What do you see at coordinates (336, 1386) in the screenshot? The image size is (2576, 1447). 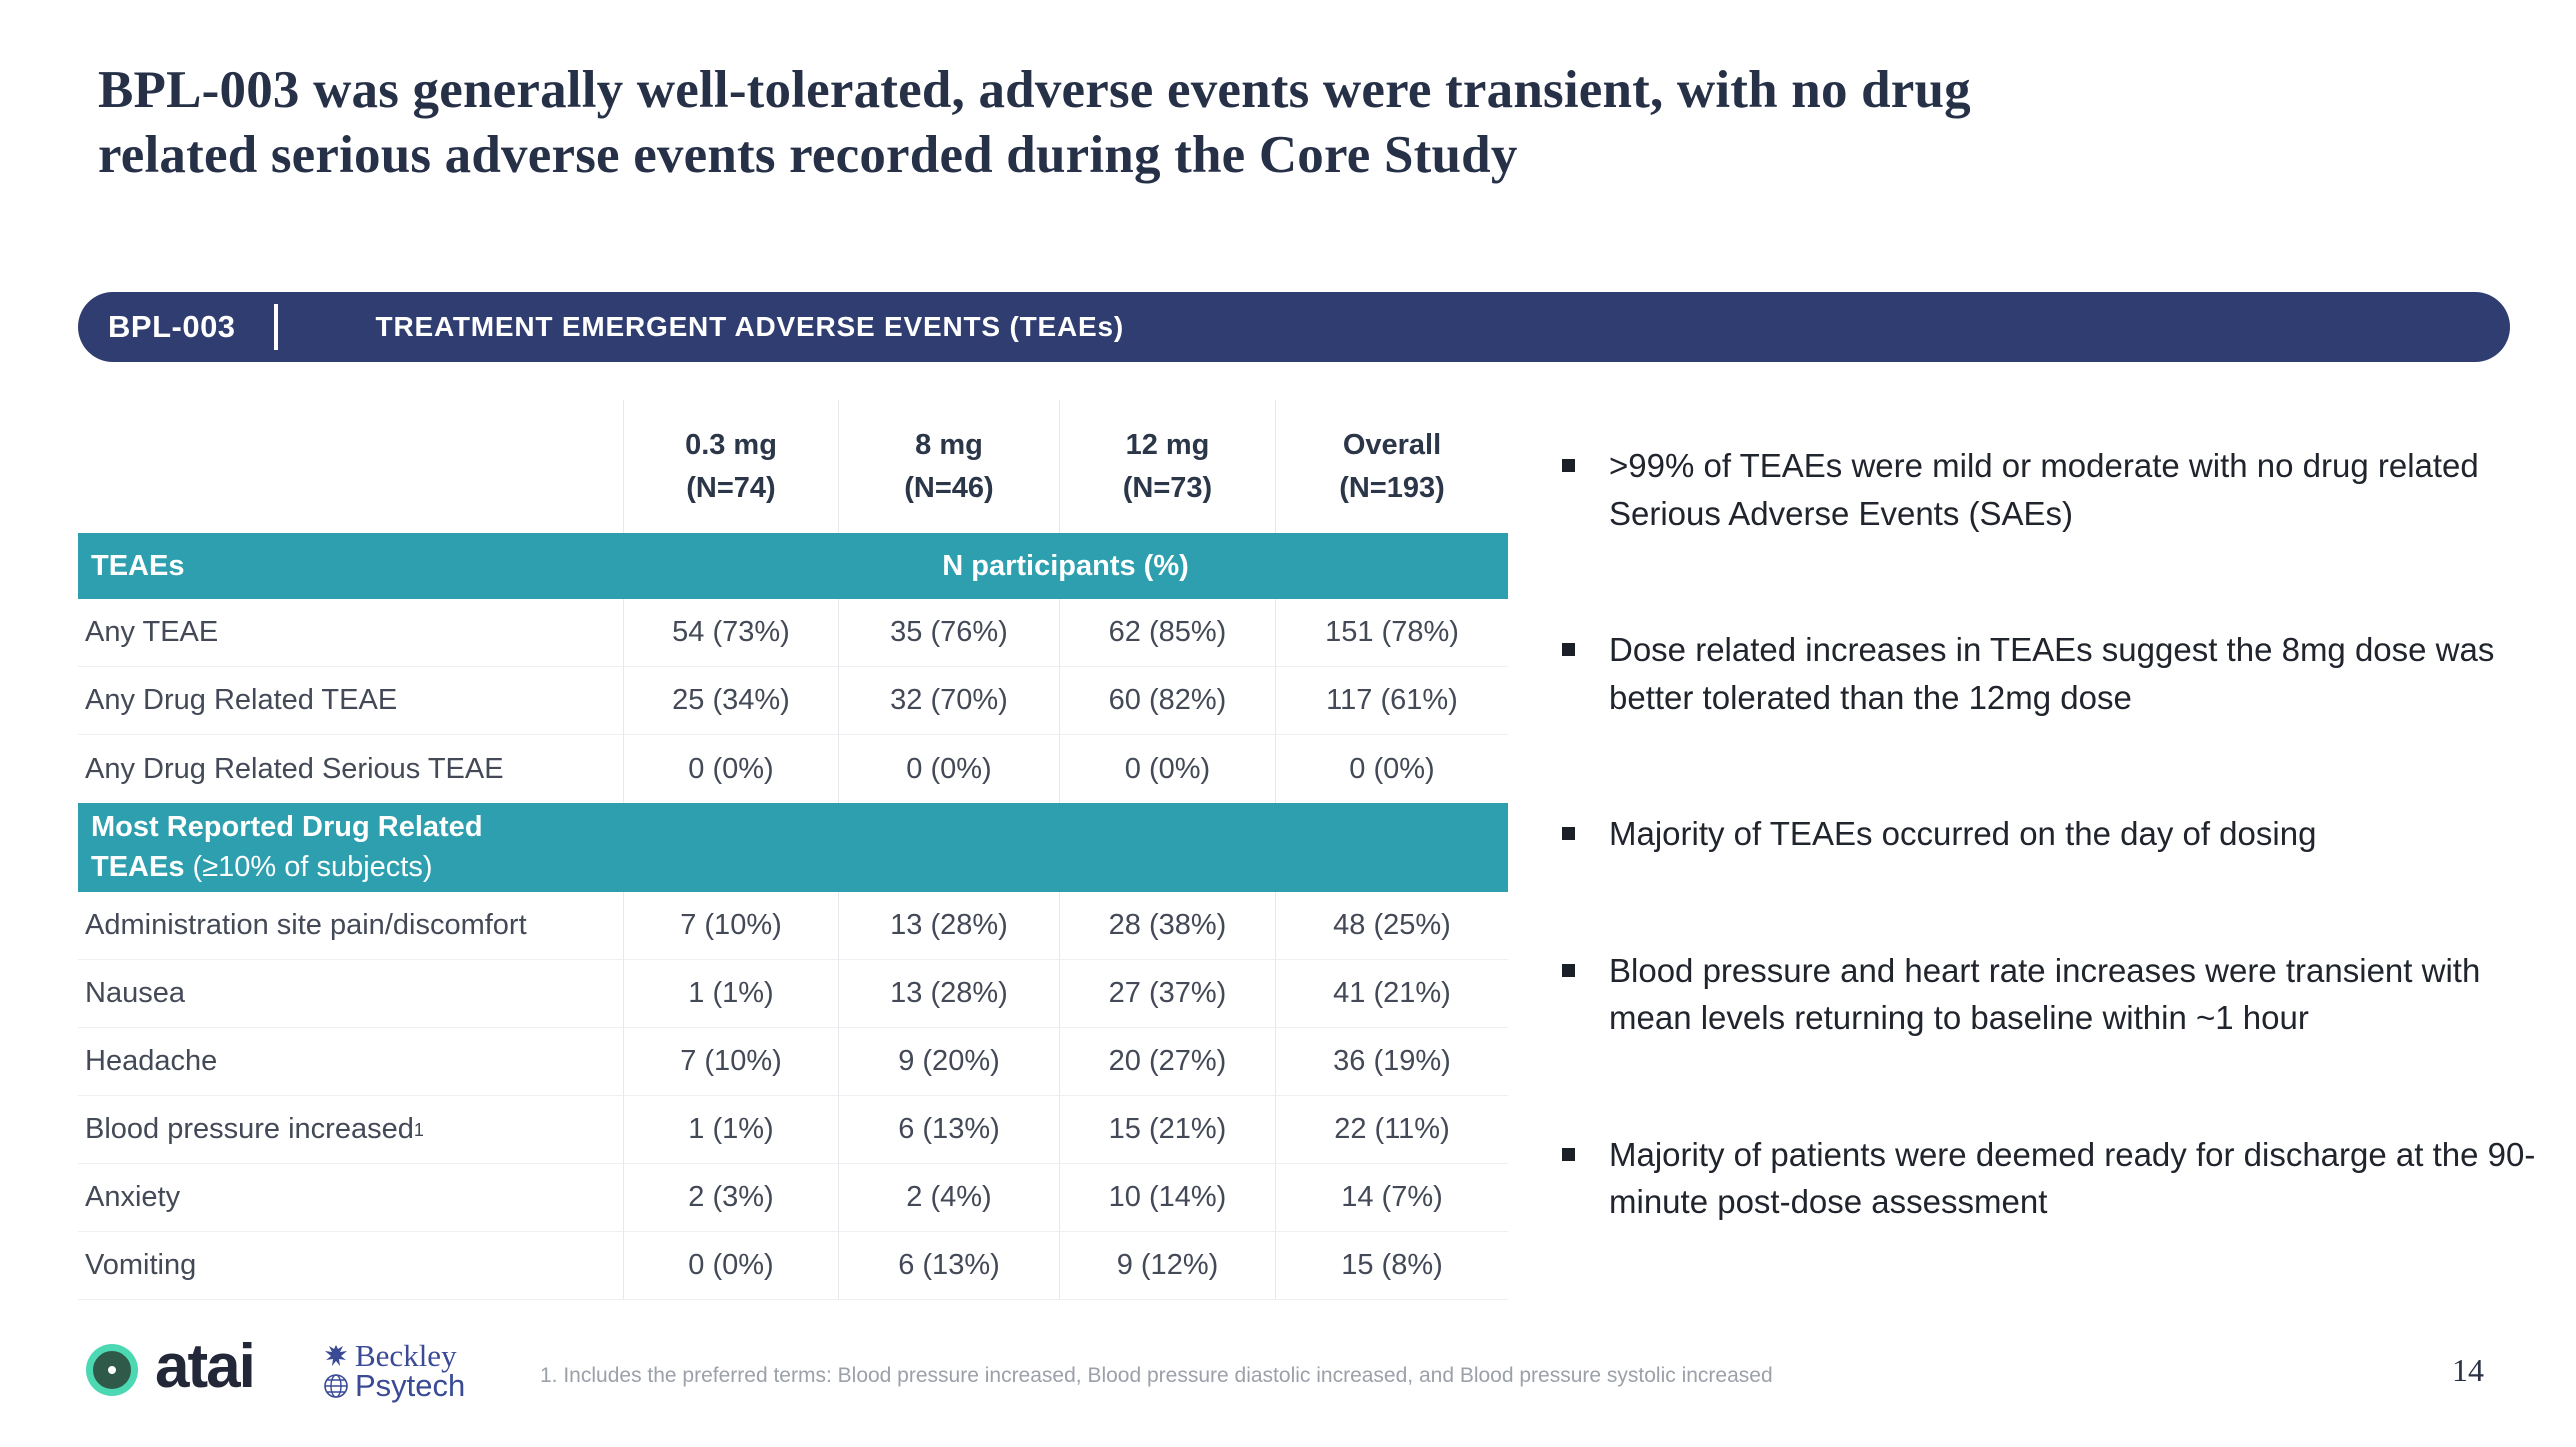 I see `beckley-globe-icon` at bounding box center [336, 1386].